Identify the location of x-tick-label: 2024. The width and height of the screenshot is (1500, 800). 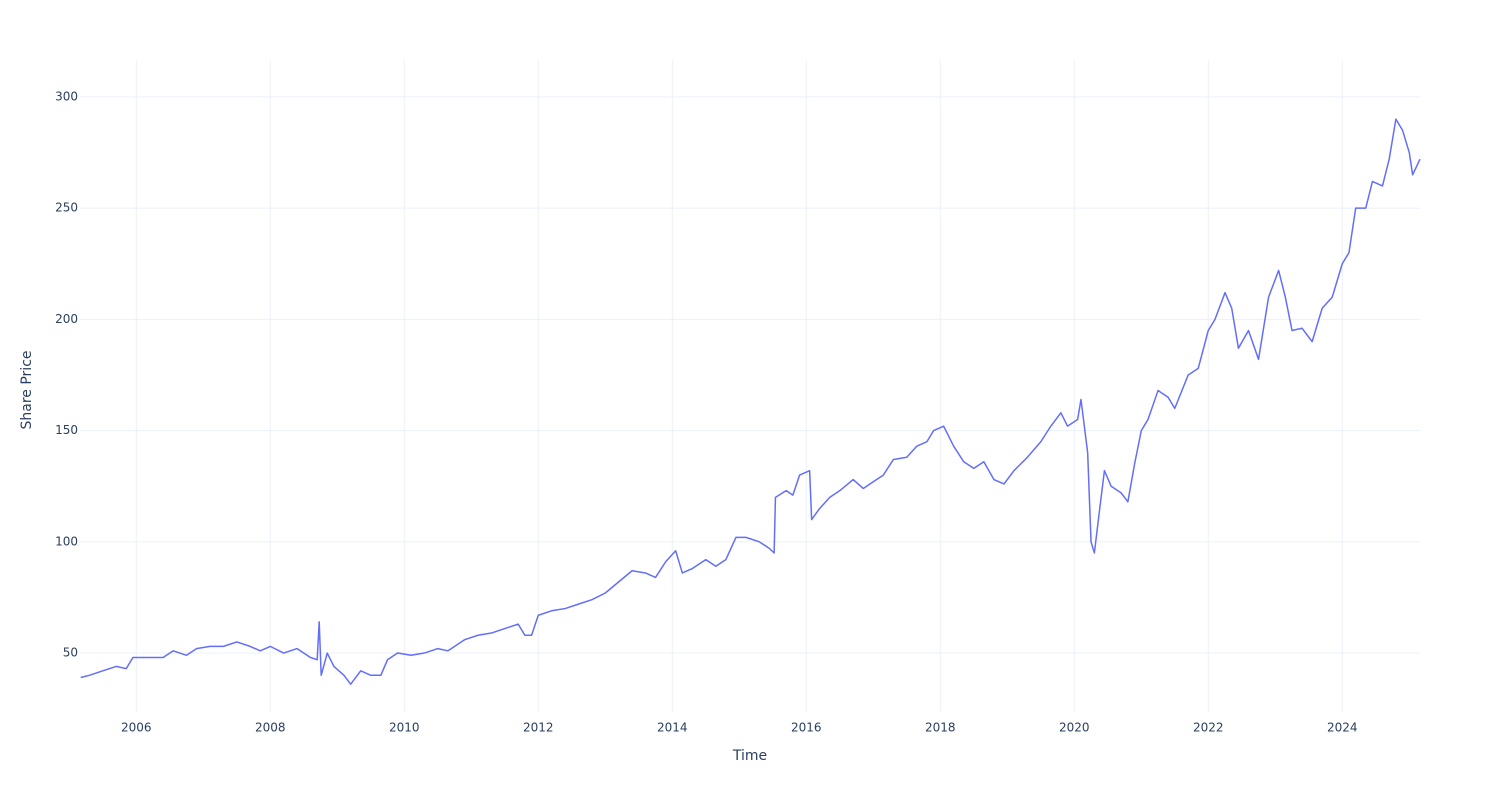
(1342, 728).